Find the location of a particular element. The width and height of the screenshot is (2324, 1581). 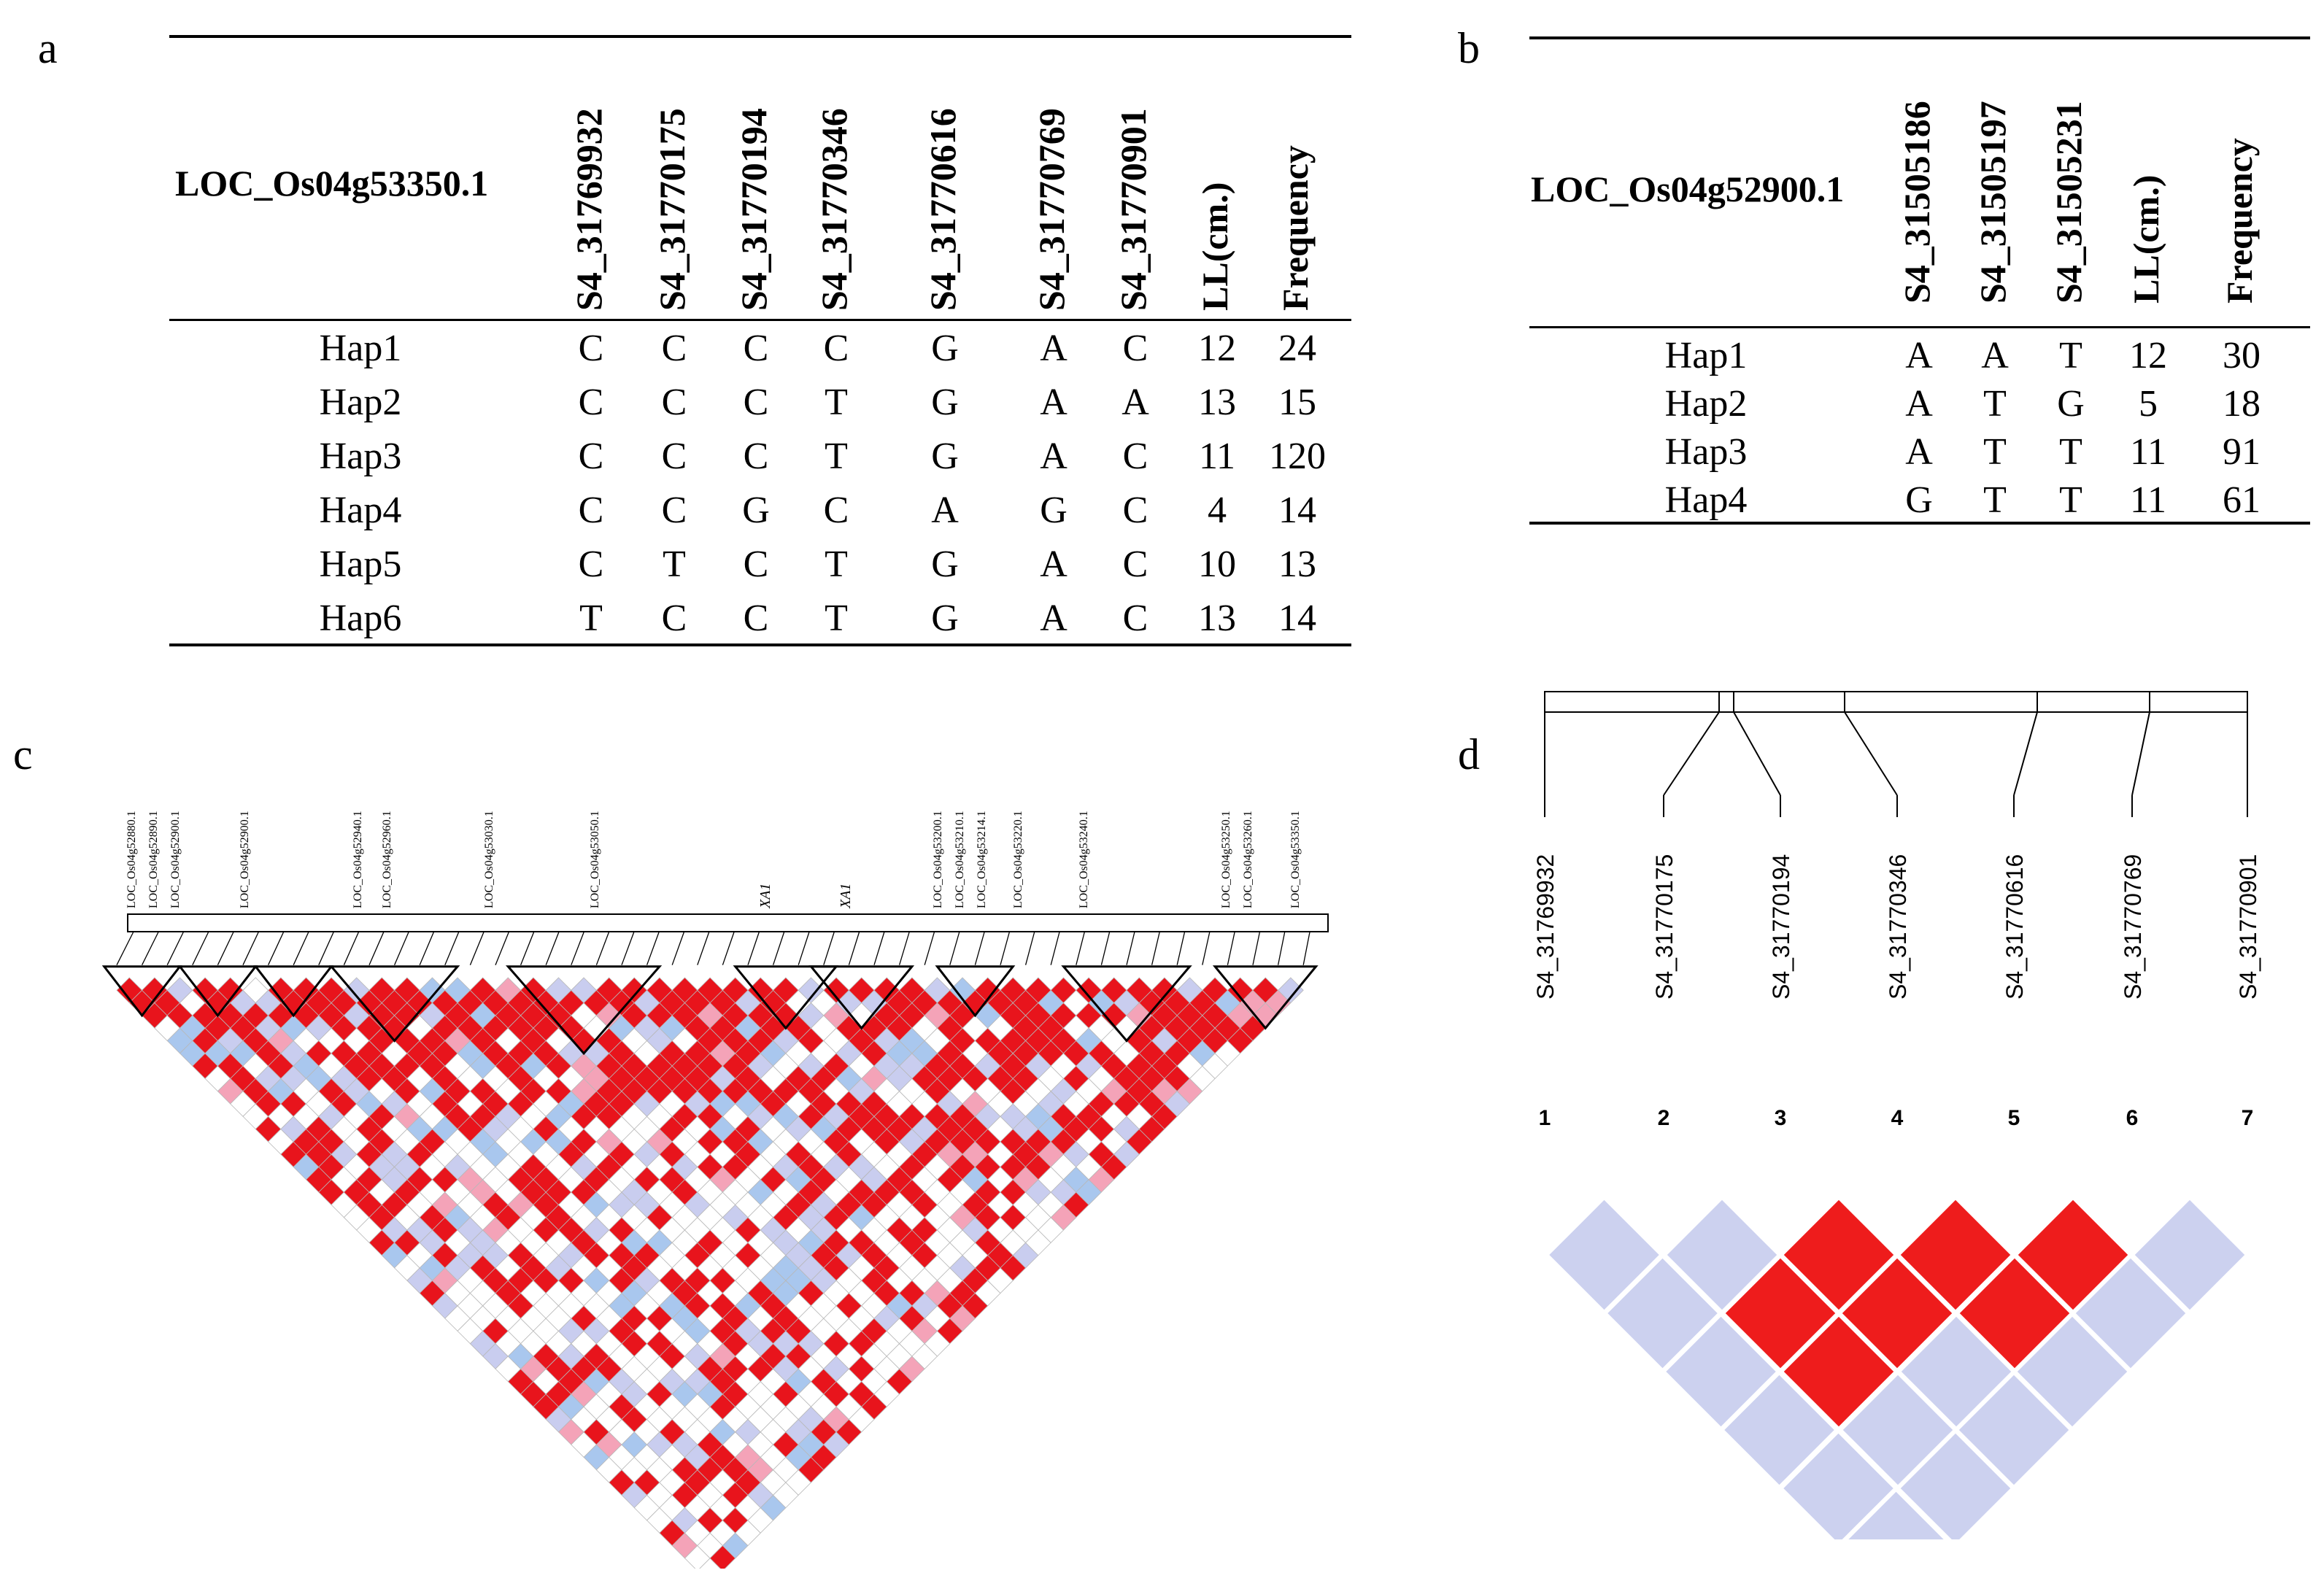

table-header-rule is located at coordinates (1919, 327).